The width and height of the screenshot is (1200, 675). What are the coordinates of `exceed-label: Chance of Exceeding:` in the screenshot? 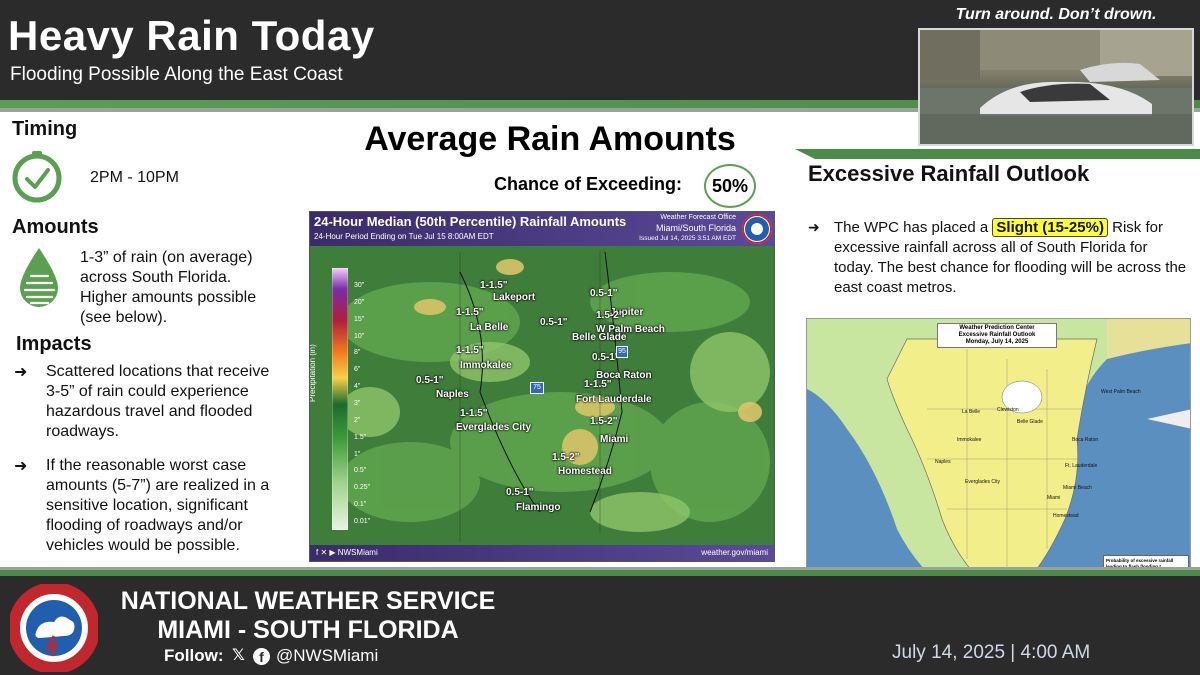 It's located at (588, 184).